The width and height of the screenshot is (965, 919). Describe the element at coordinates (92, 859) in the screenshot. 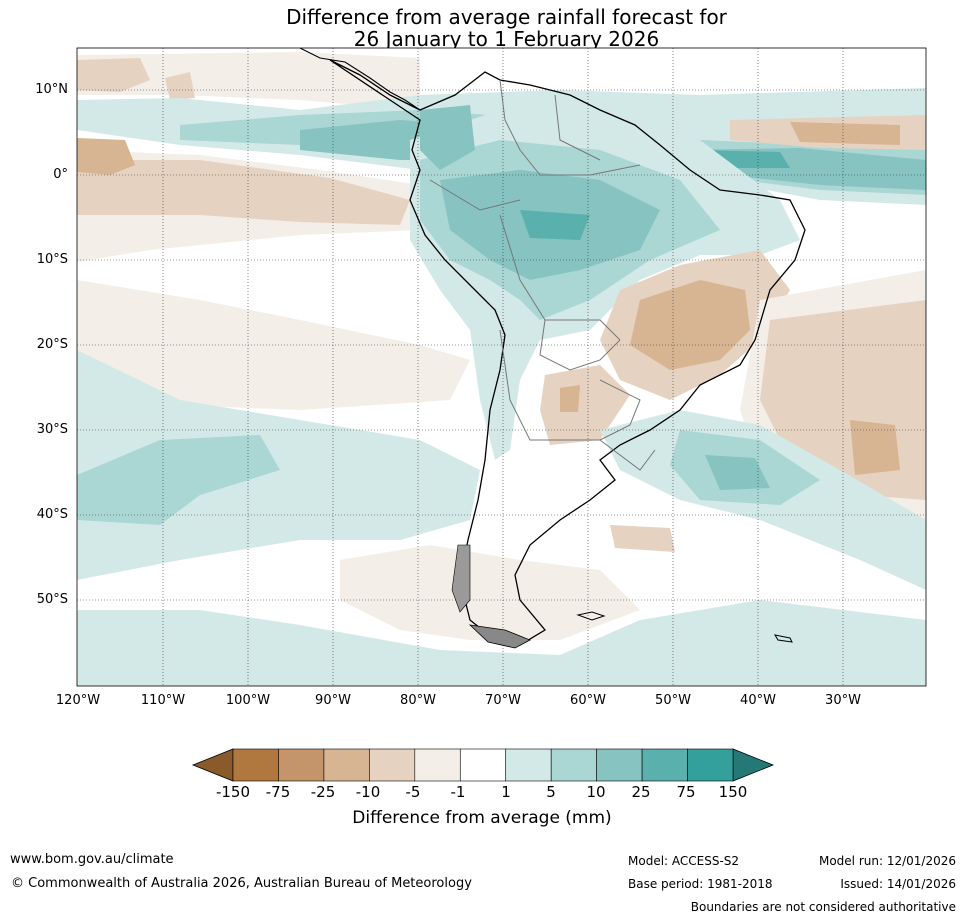

I see `website-link: www.bom.gov.au/climate` at that location.